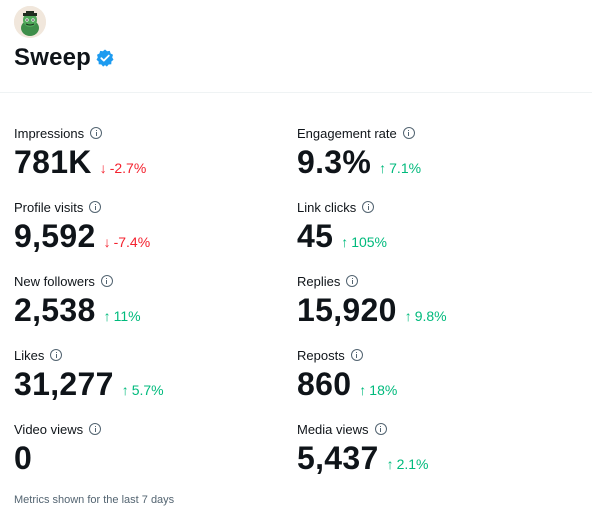  I want to click on metric-replies: Replies 15,920 ↑ 9.8%, so click(372, 301).